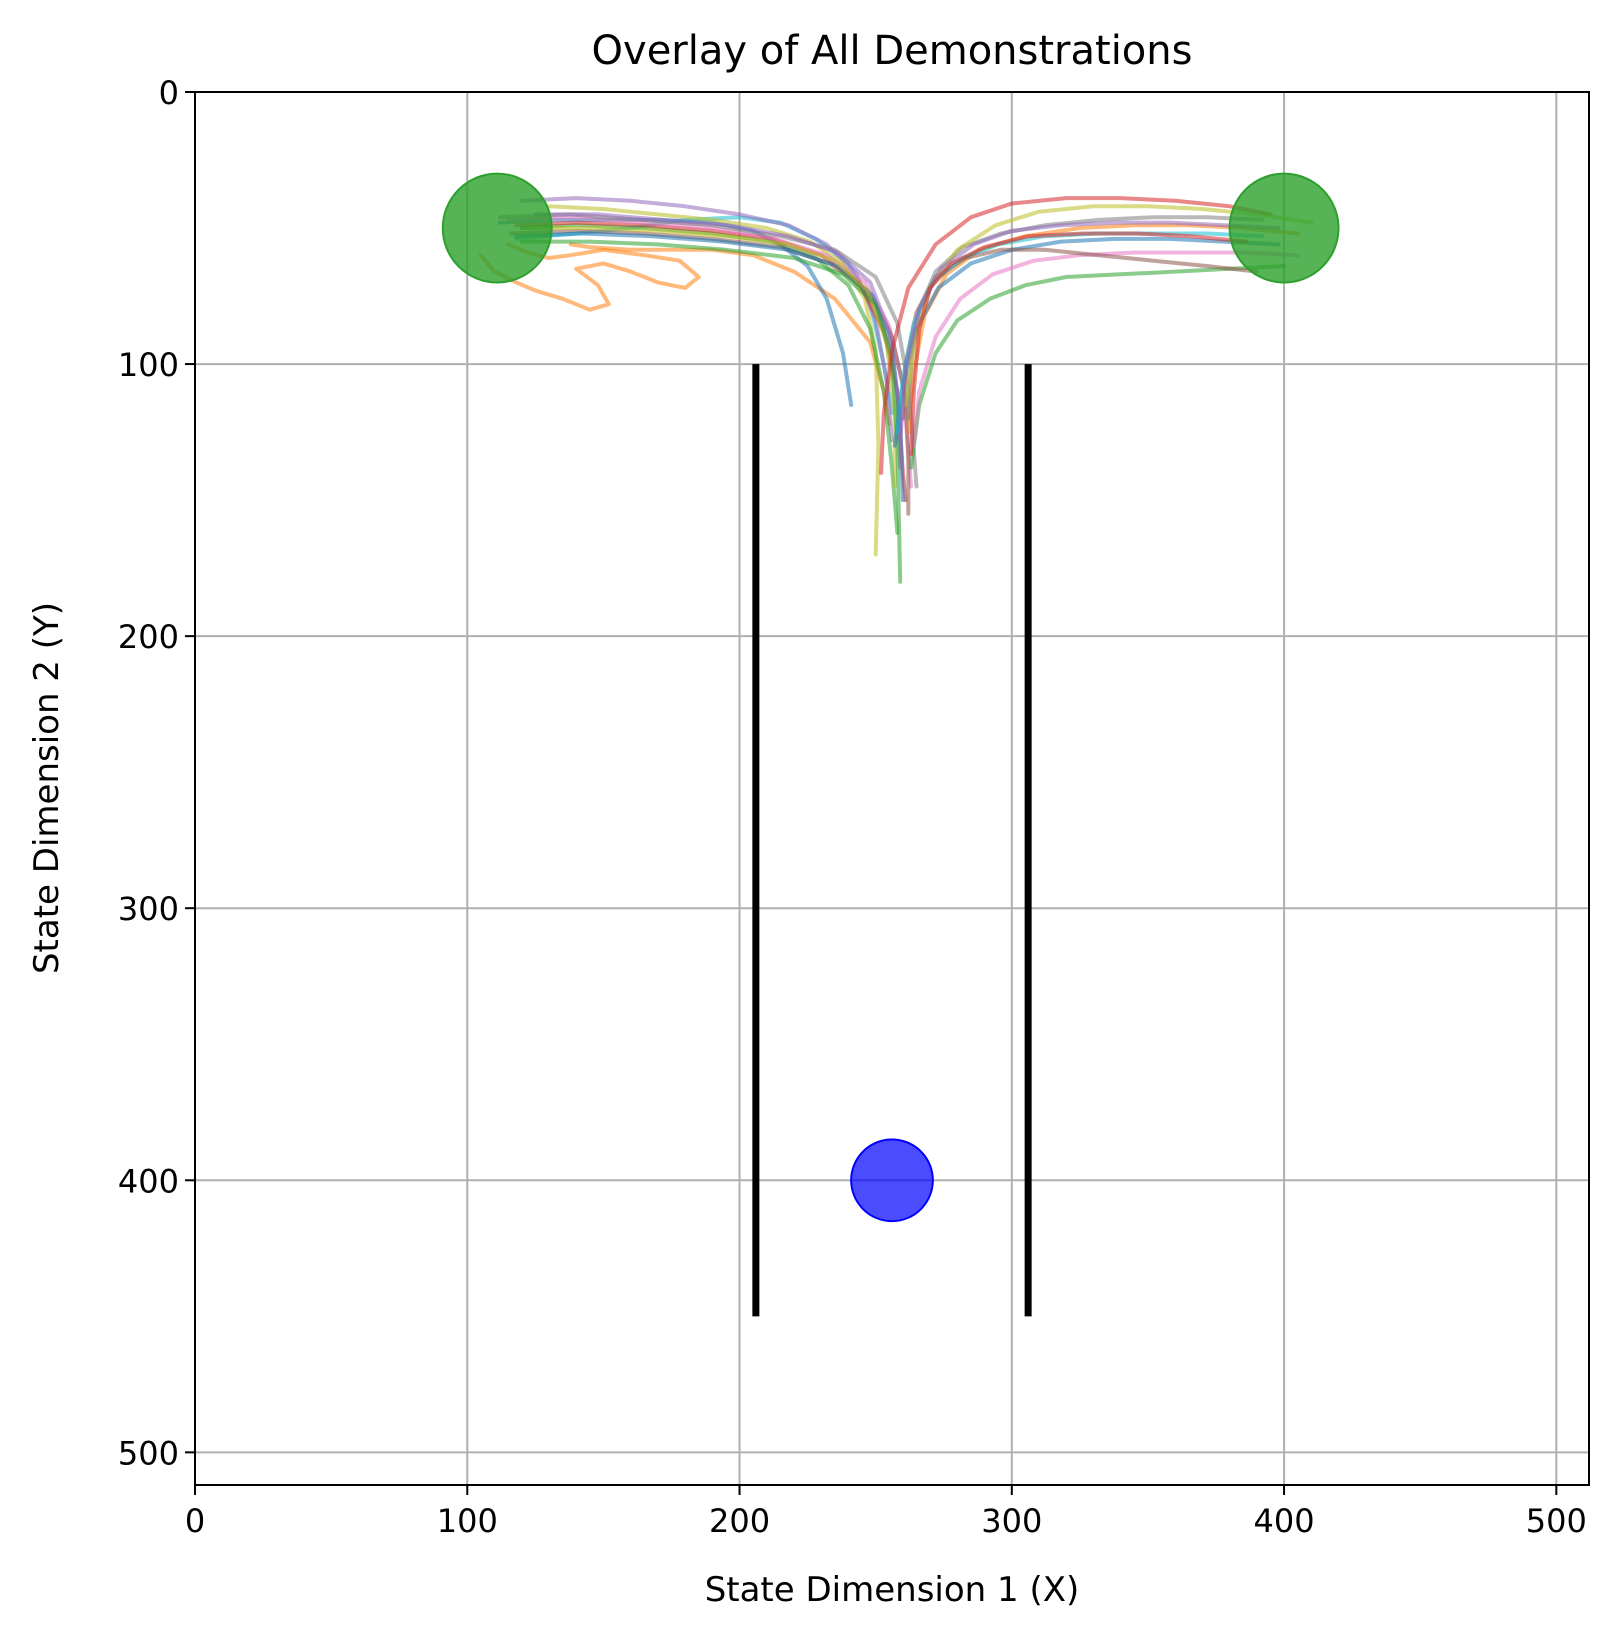 The height and width of the screenshot is (1634, 1618). What do you see at coordinates (892, 51) in the screenshot?
I see `chart-title: Overlay of All Demonstrations` at bounding box center [892, 51].